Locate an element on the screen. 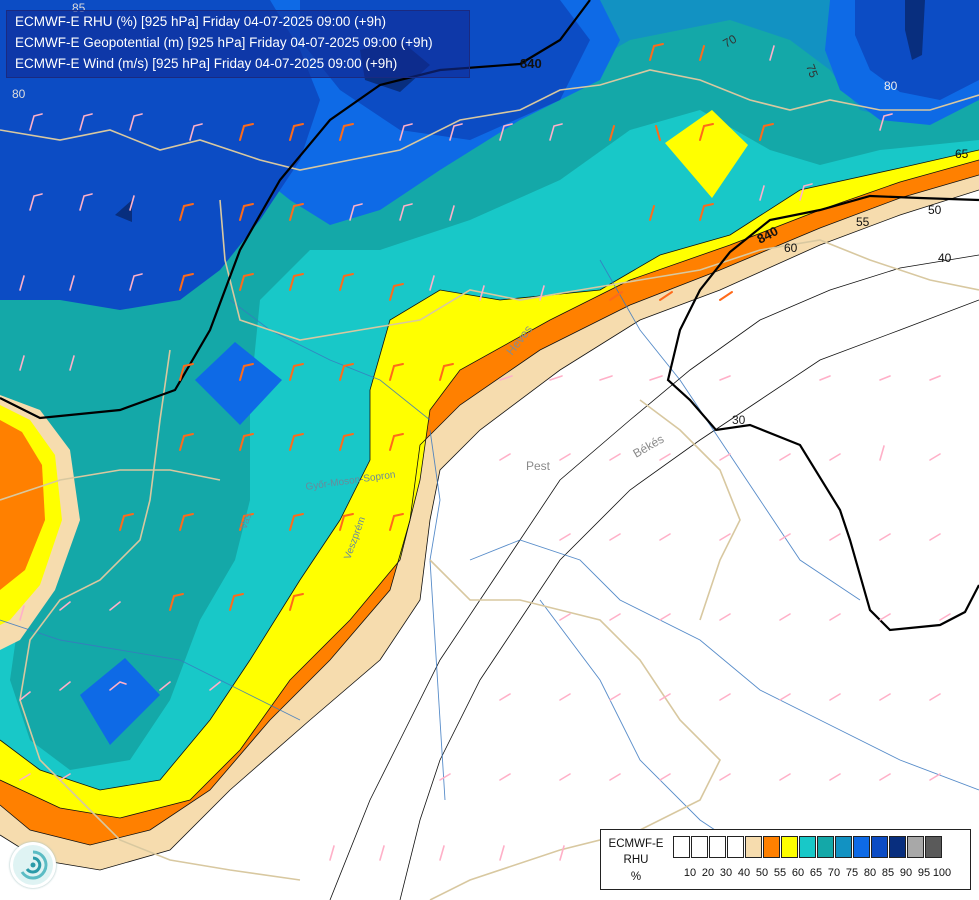 The image size is (979, 900). legend-tick-label: 55 is located at coordinates (780, 873).